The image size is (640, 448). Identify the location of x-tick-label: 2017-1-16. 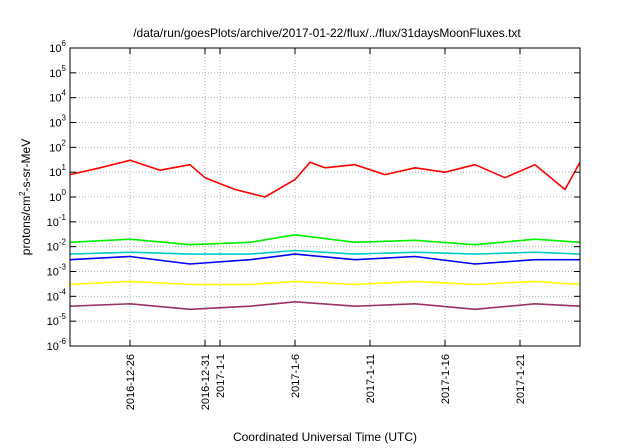
(446, 379).